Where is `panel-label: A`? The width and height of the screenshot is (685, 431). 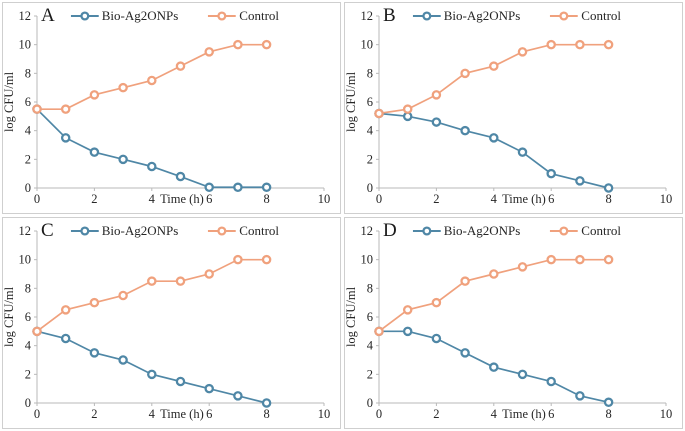 panel-label: A is located at coordinates (48, 15).